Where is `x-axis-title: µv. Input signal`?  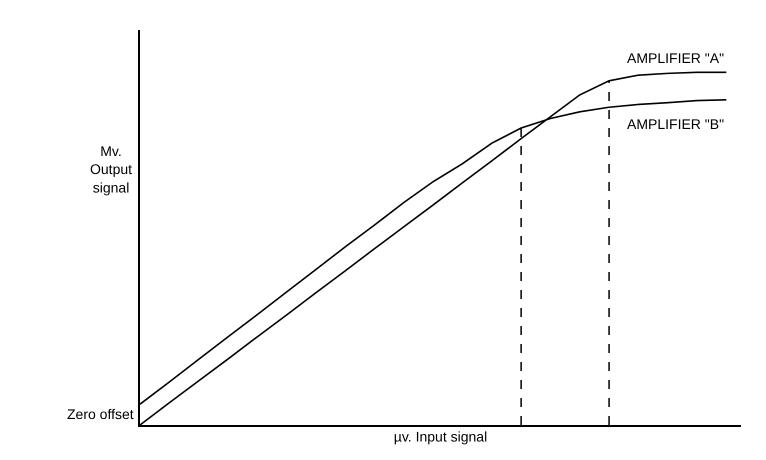
x-axis-title: µv. Input signal is located at coordinates (441, 436).